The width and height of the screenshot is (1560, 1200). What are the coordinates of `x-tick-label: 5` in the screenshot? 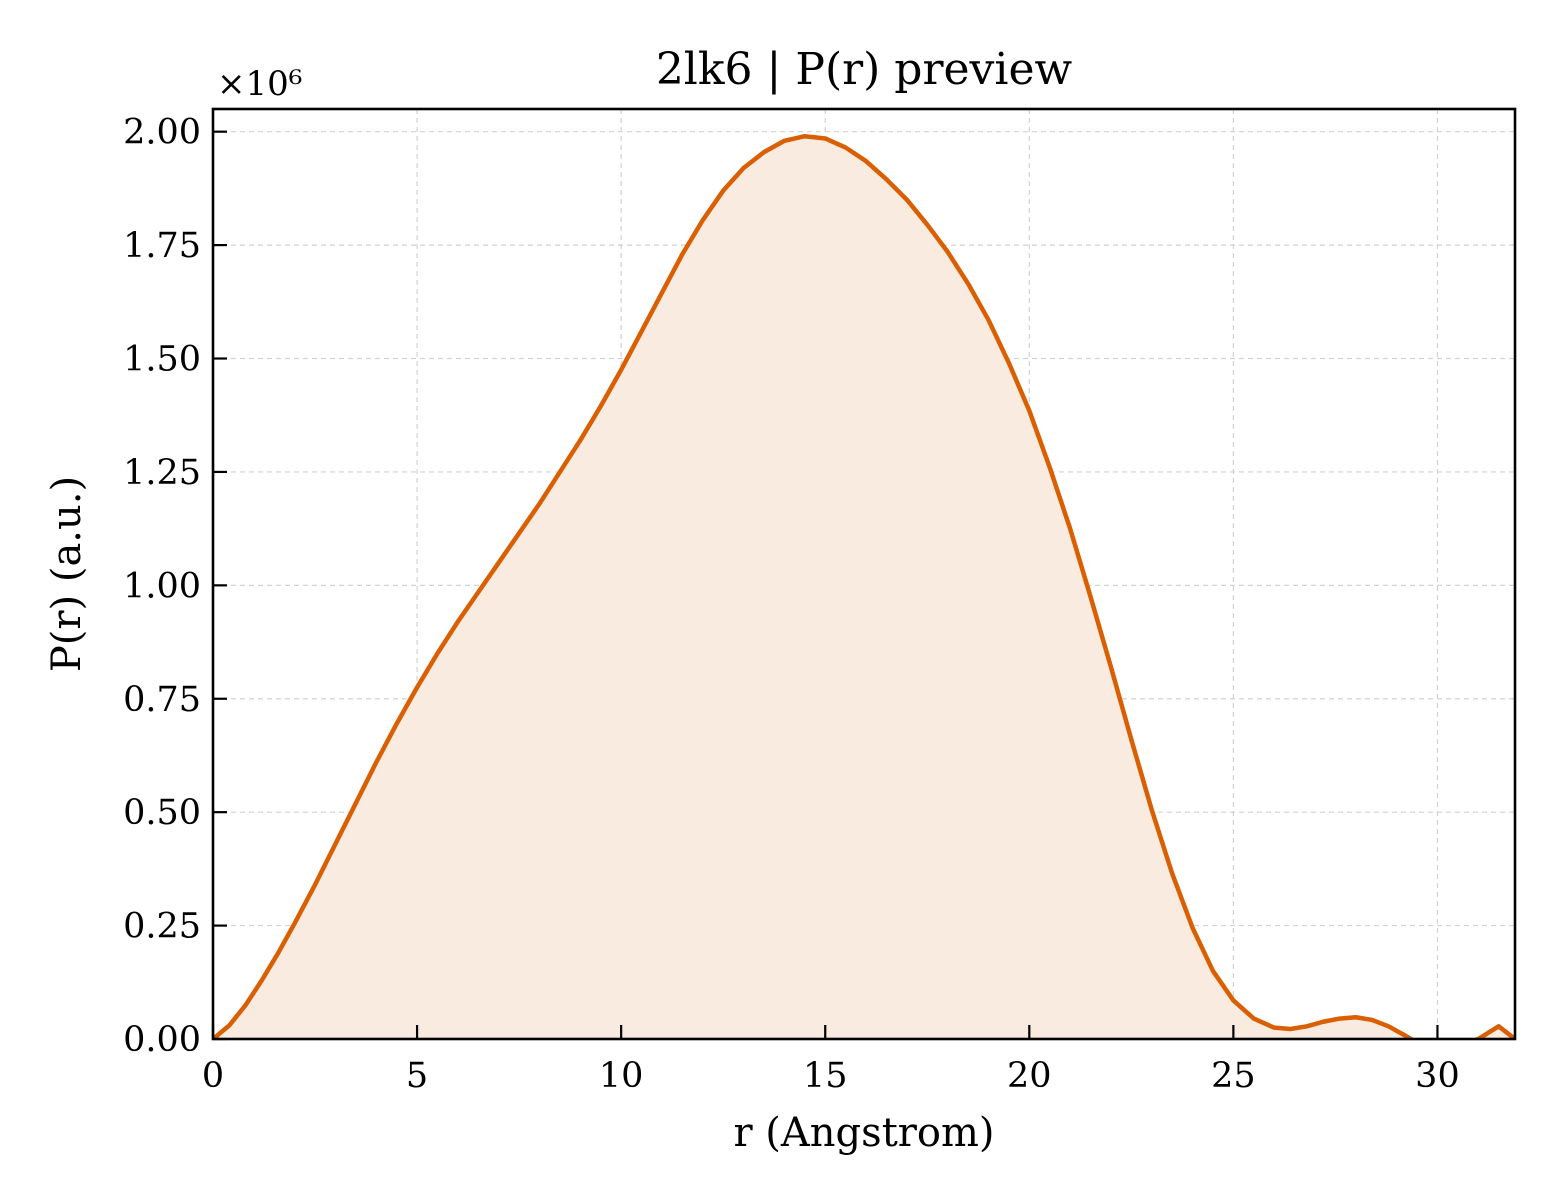 It's located at (417, 1076).